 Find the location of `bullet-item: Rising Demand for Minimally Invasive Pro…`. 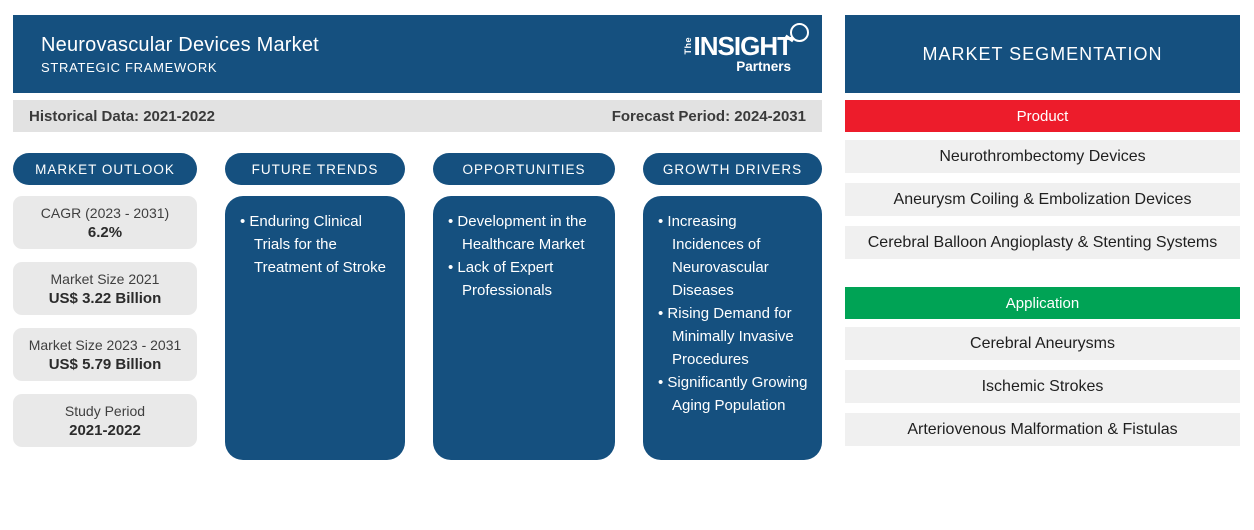

bullet-item: Rising Demand for Minimally Invasive Pro… is located at coordinates (735, 336).